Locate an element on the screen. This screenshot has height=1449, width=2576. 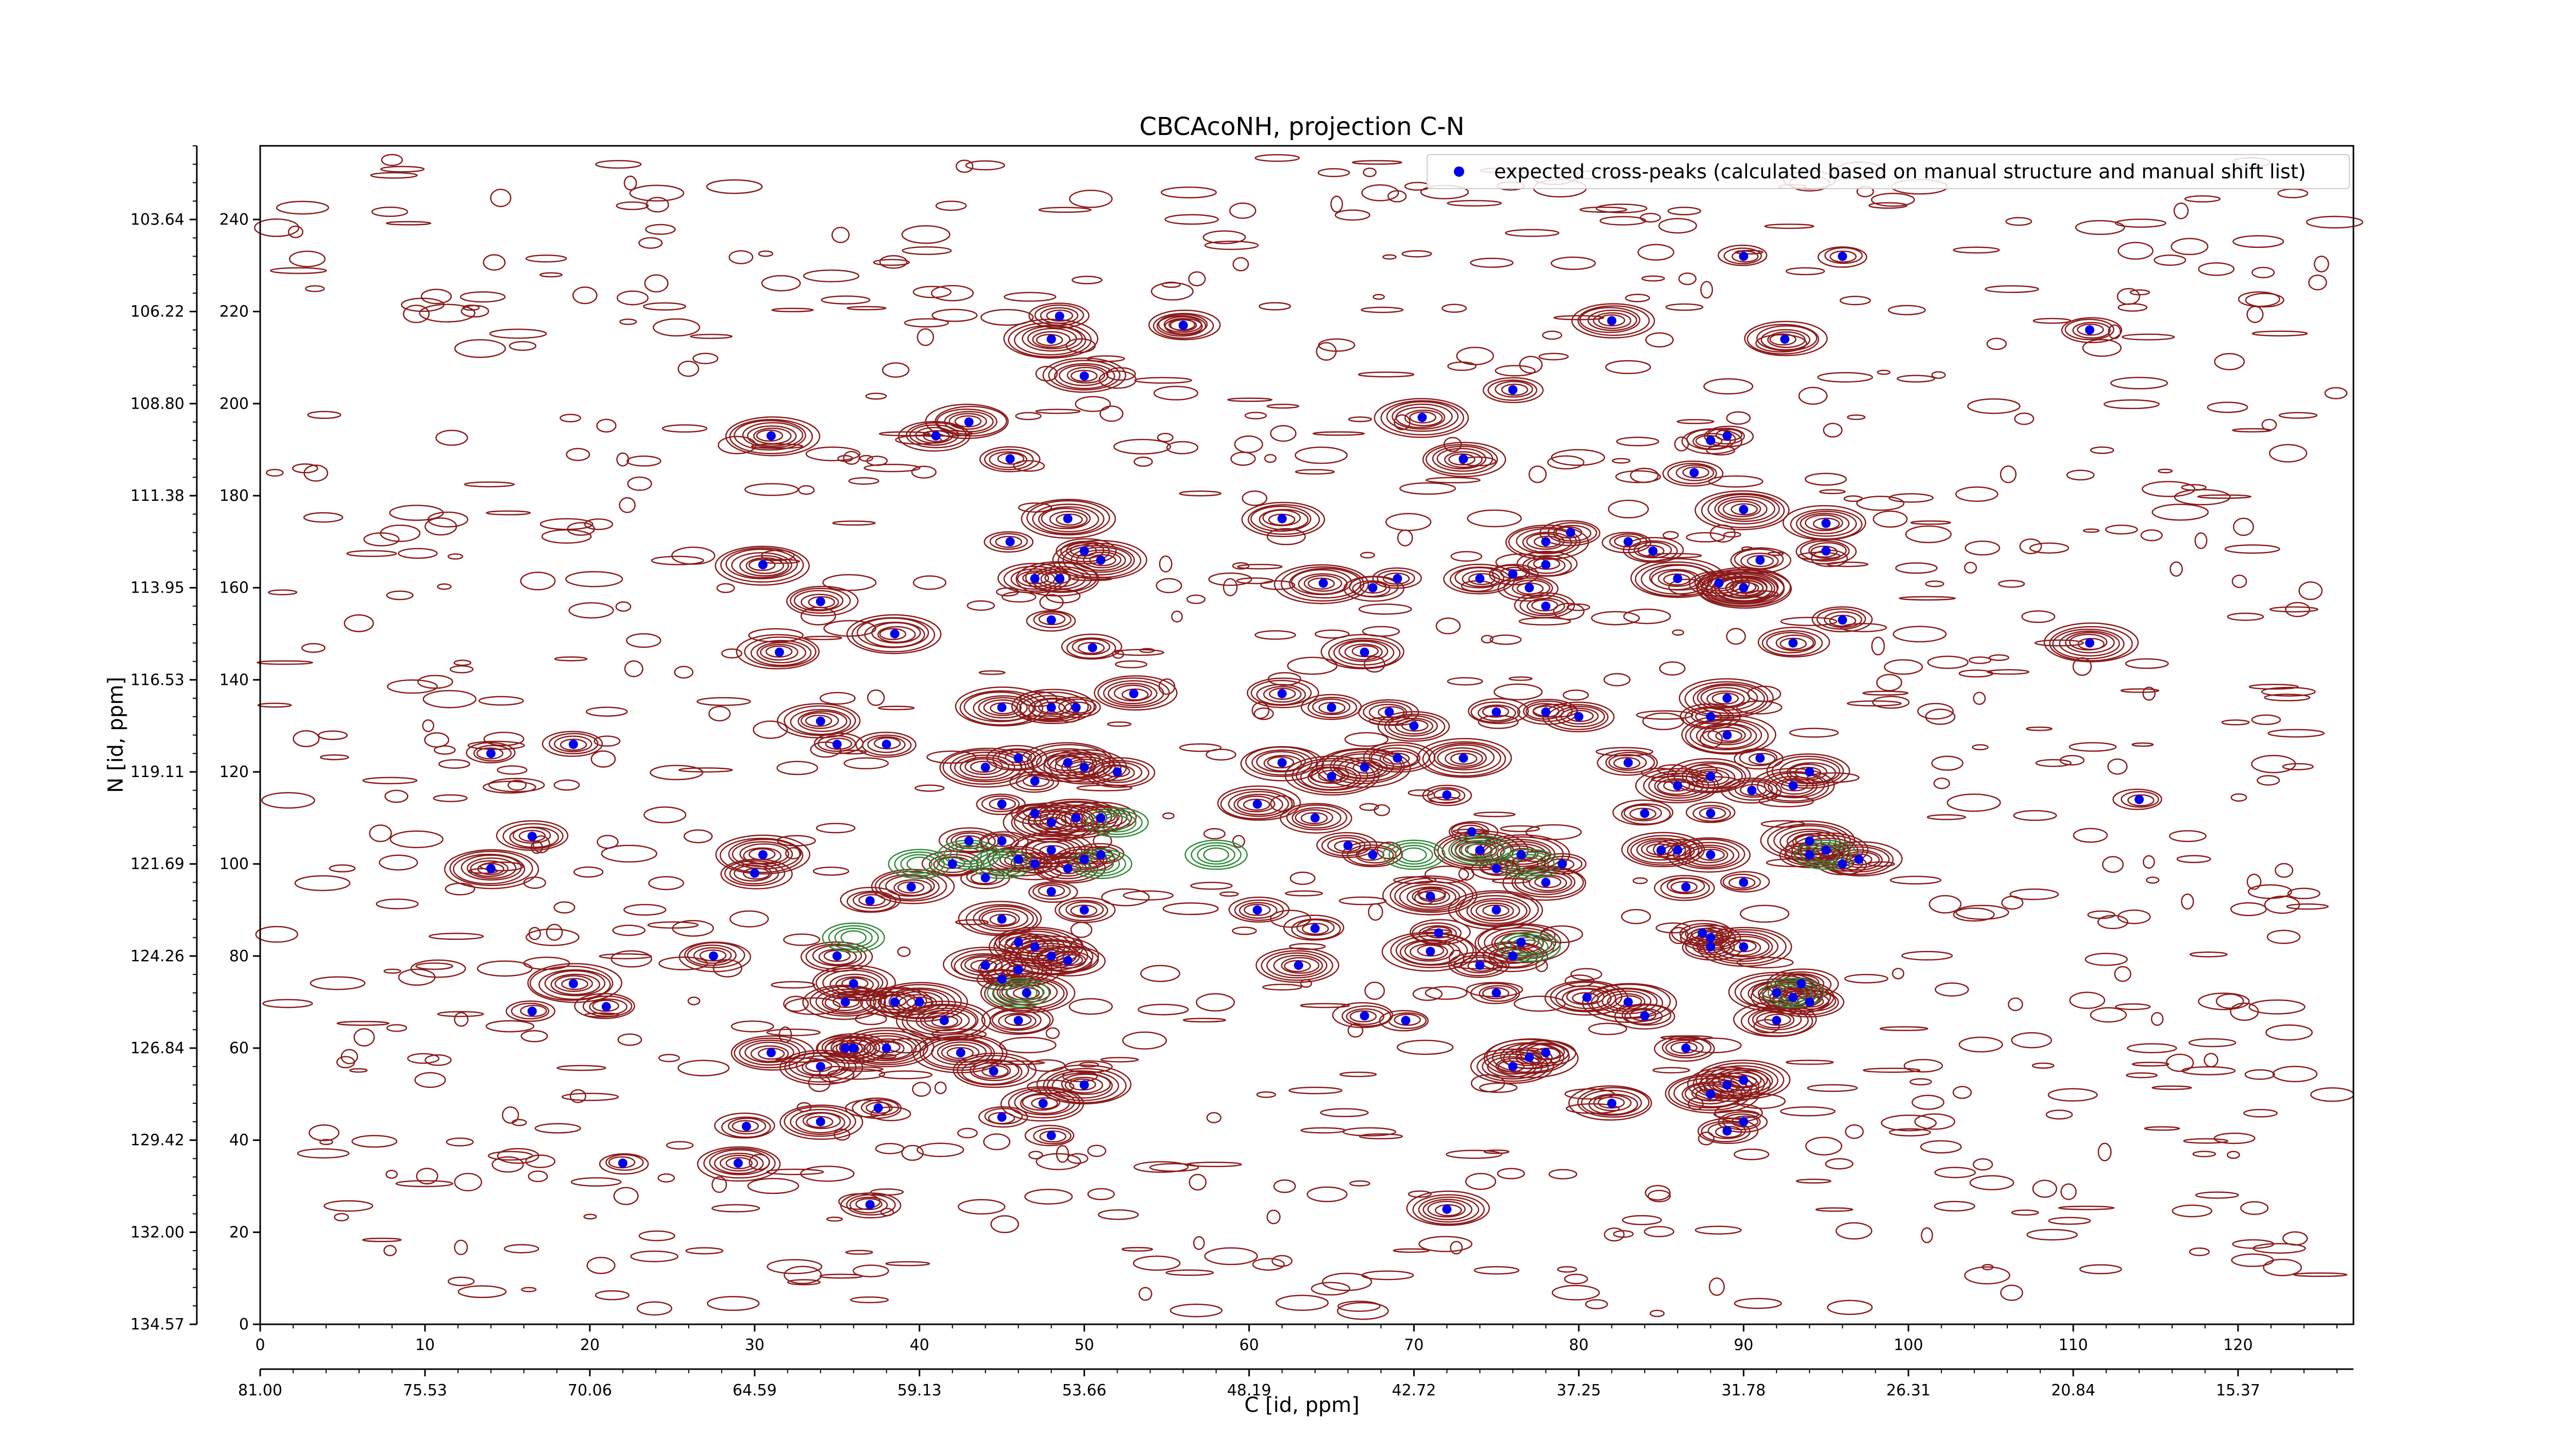
y-ppm-tick-label: 116.53 is located at coordinates (157, 680).